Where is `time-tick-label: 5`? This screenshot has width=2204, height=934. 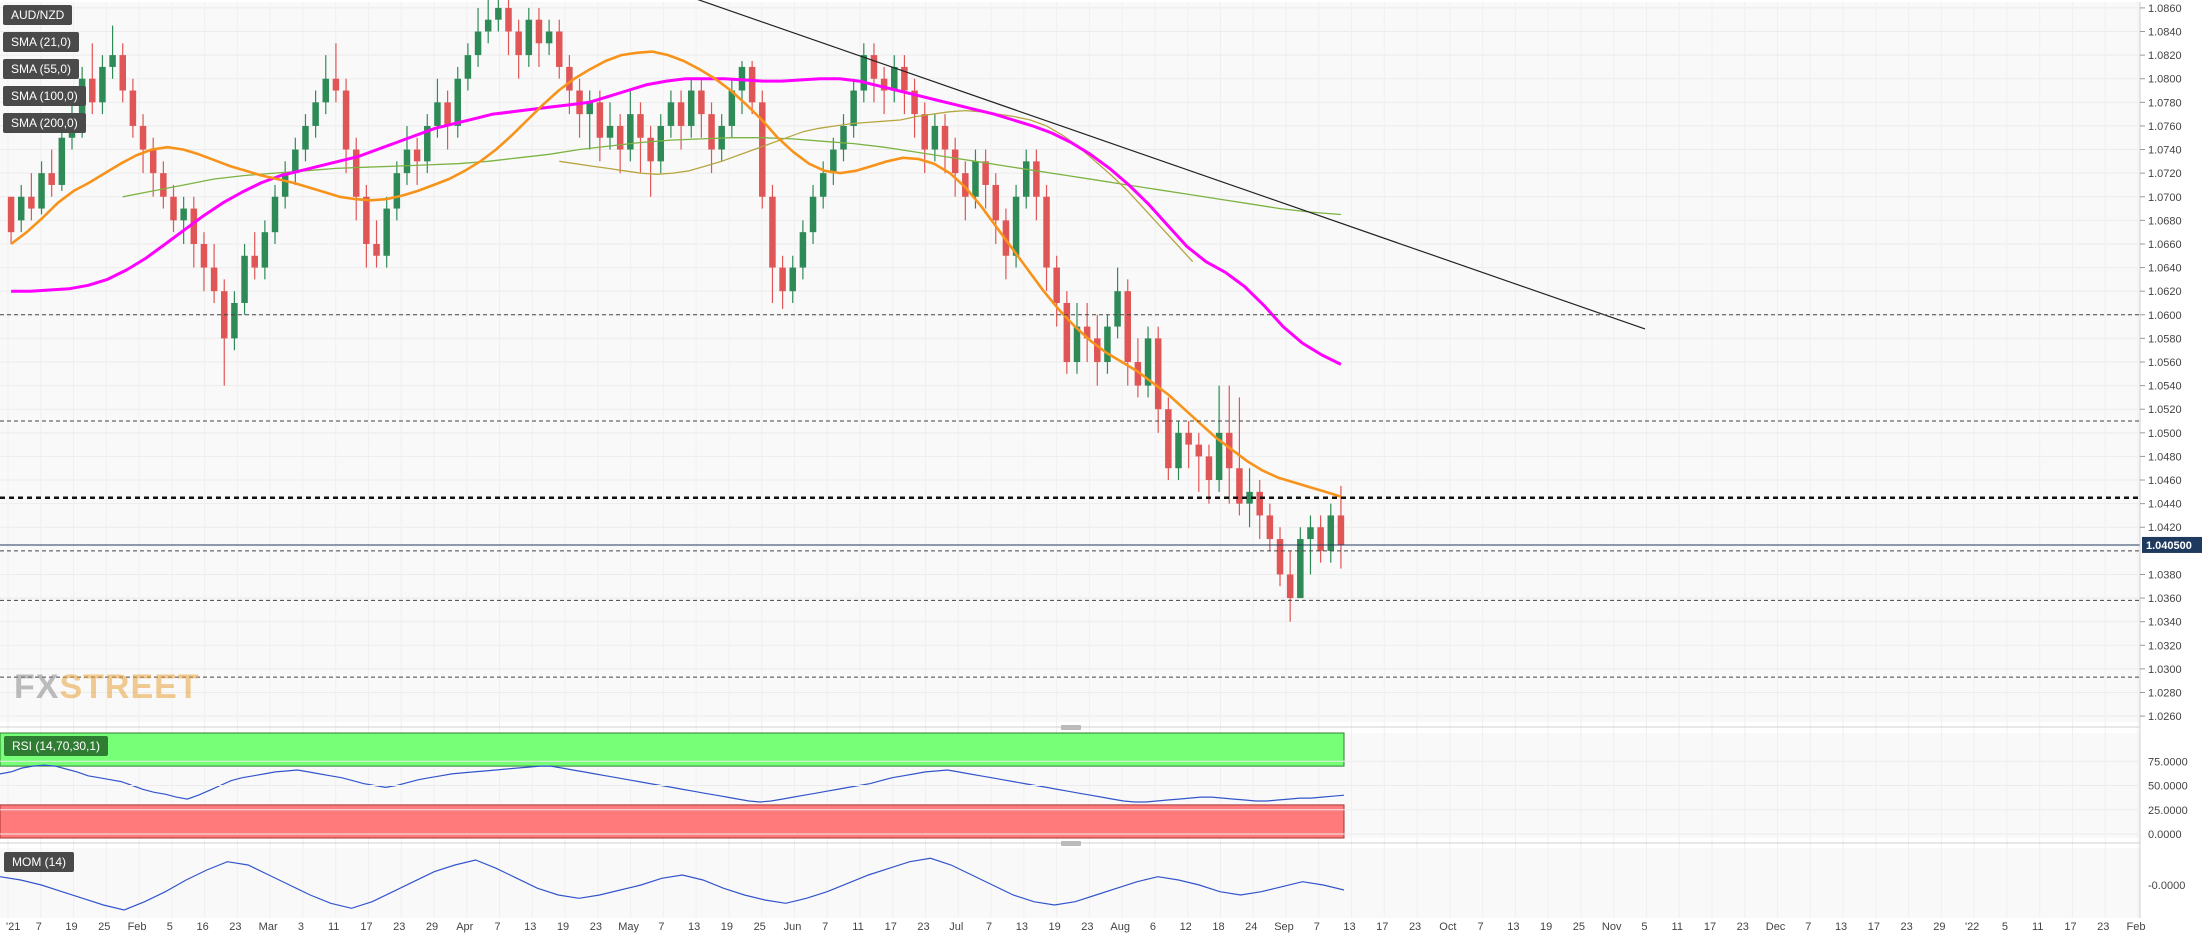 time-tick-label: 5 is located at coordinates (2005, 927).